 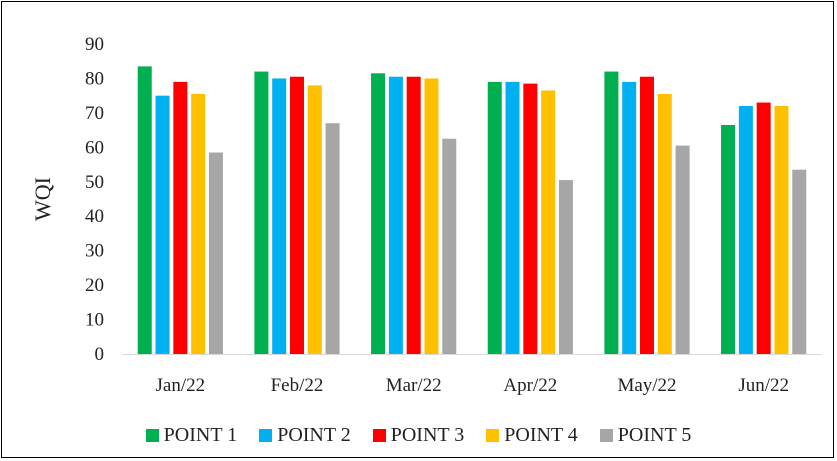 I want to click on legend-item: POINT 4, so click(x=532, y=435).